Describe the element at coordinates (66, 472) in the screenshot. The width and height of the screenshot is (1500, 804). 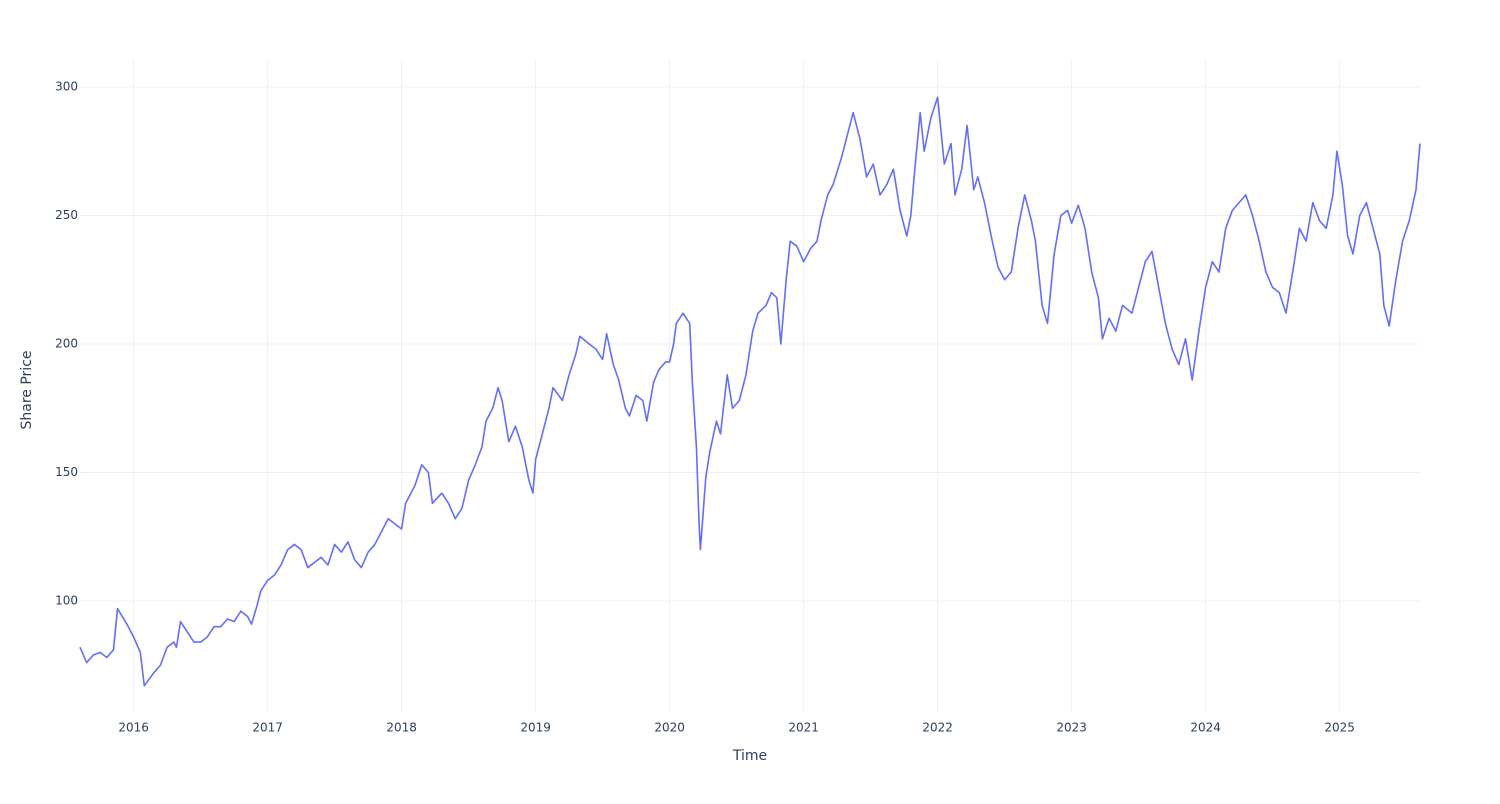
I see `y-tick-label: 150` at that location.